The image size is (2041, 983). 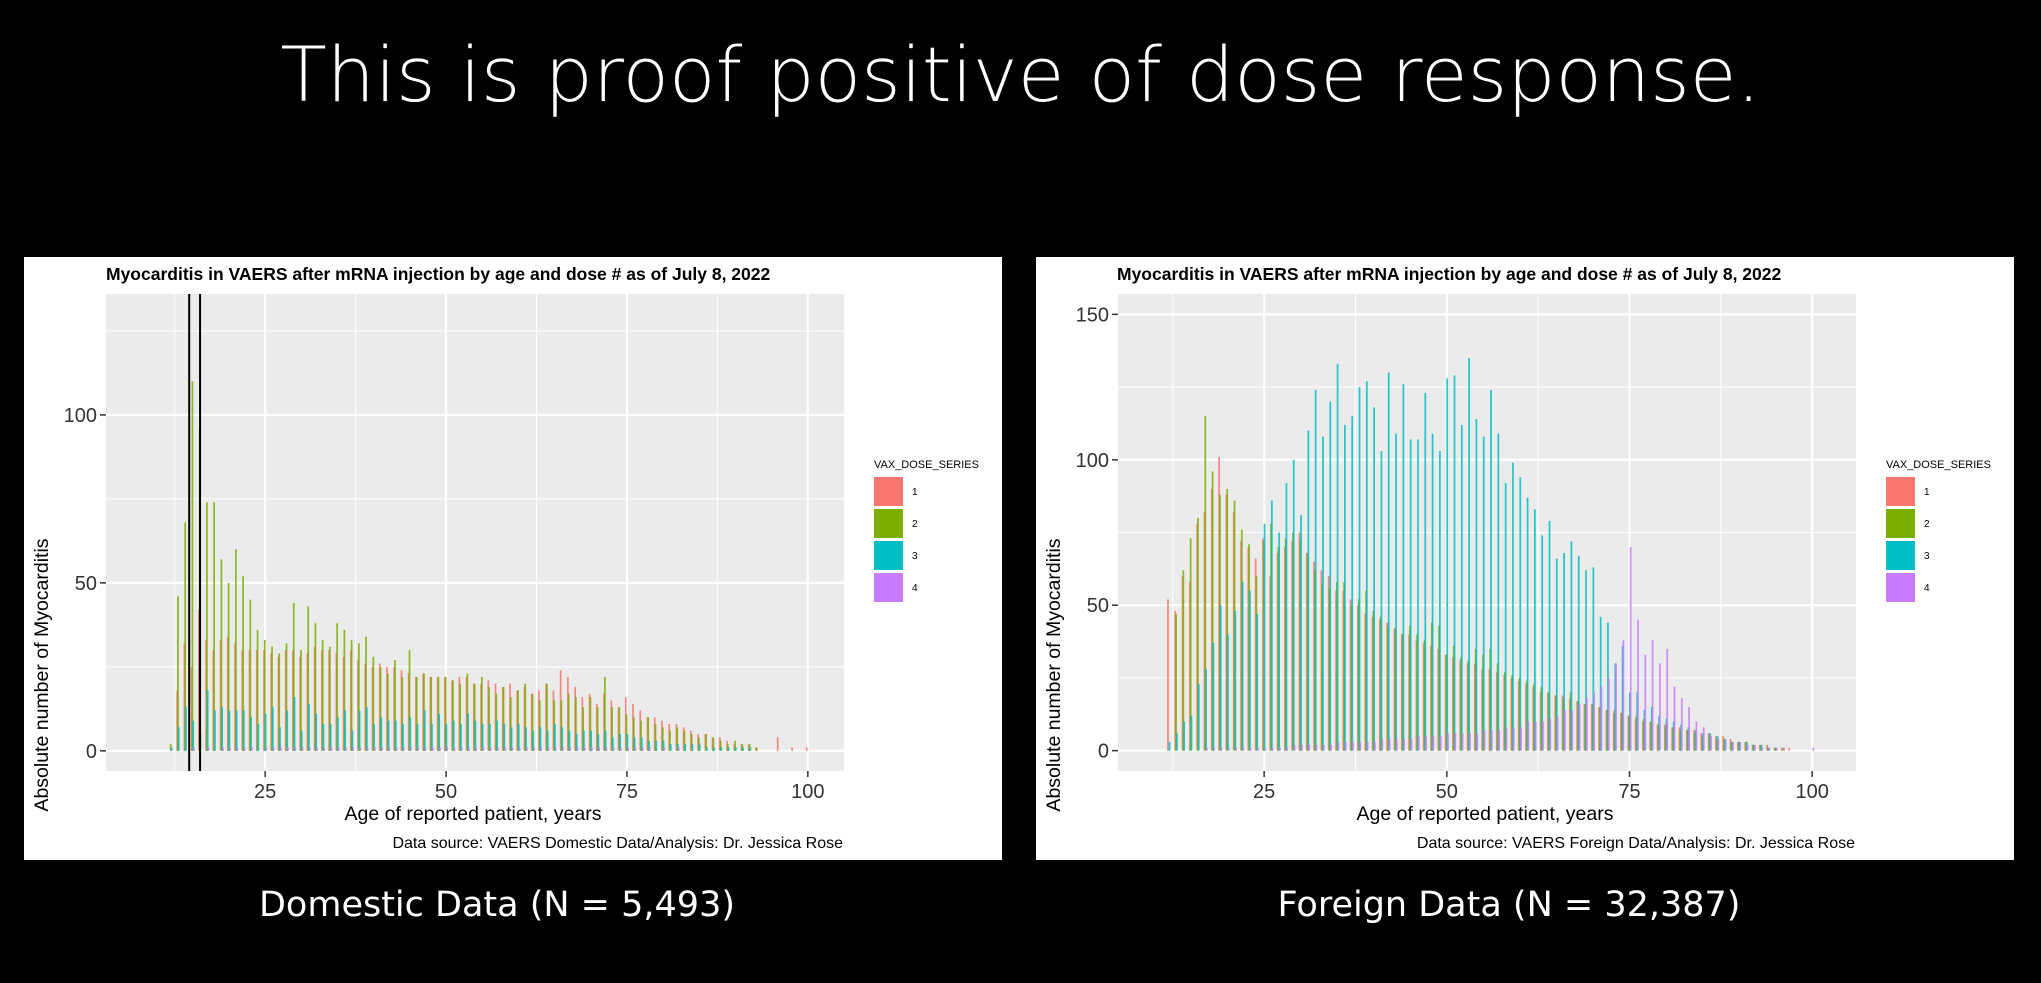 I want to click on legend-label: 1, so click(x=915, y=492).